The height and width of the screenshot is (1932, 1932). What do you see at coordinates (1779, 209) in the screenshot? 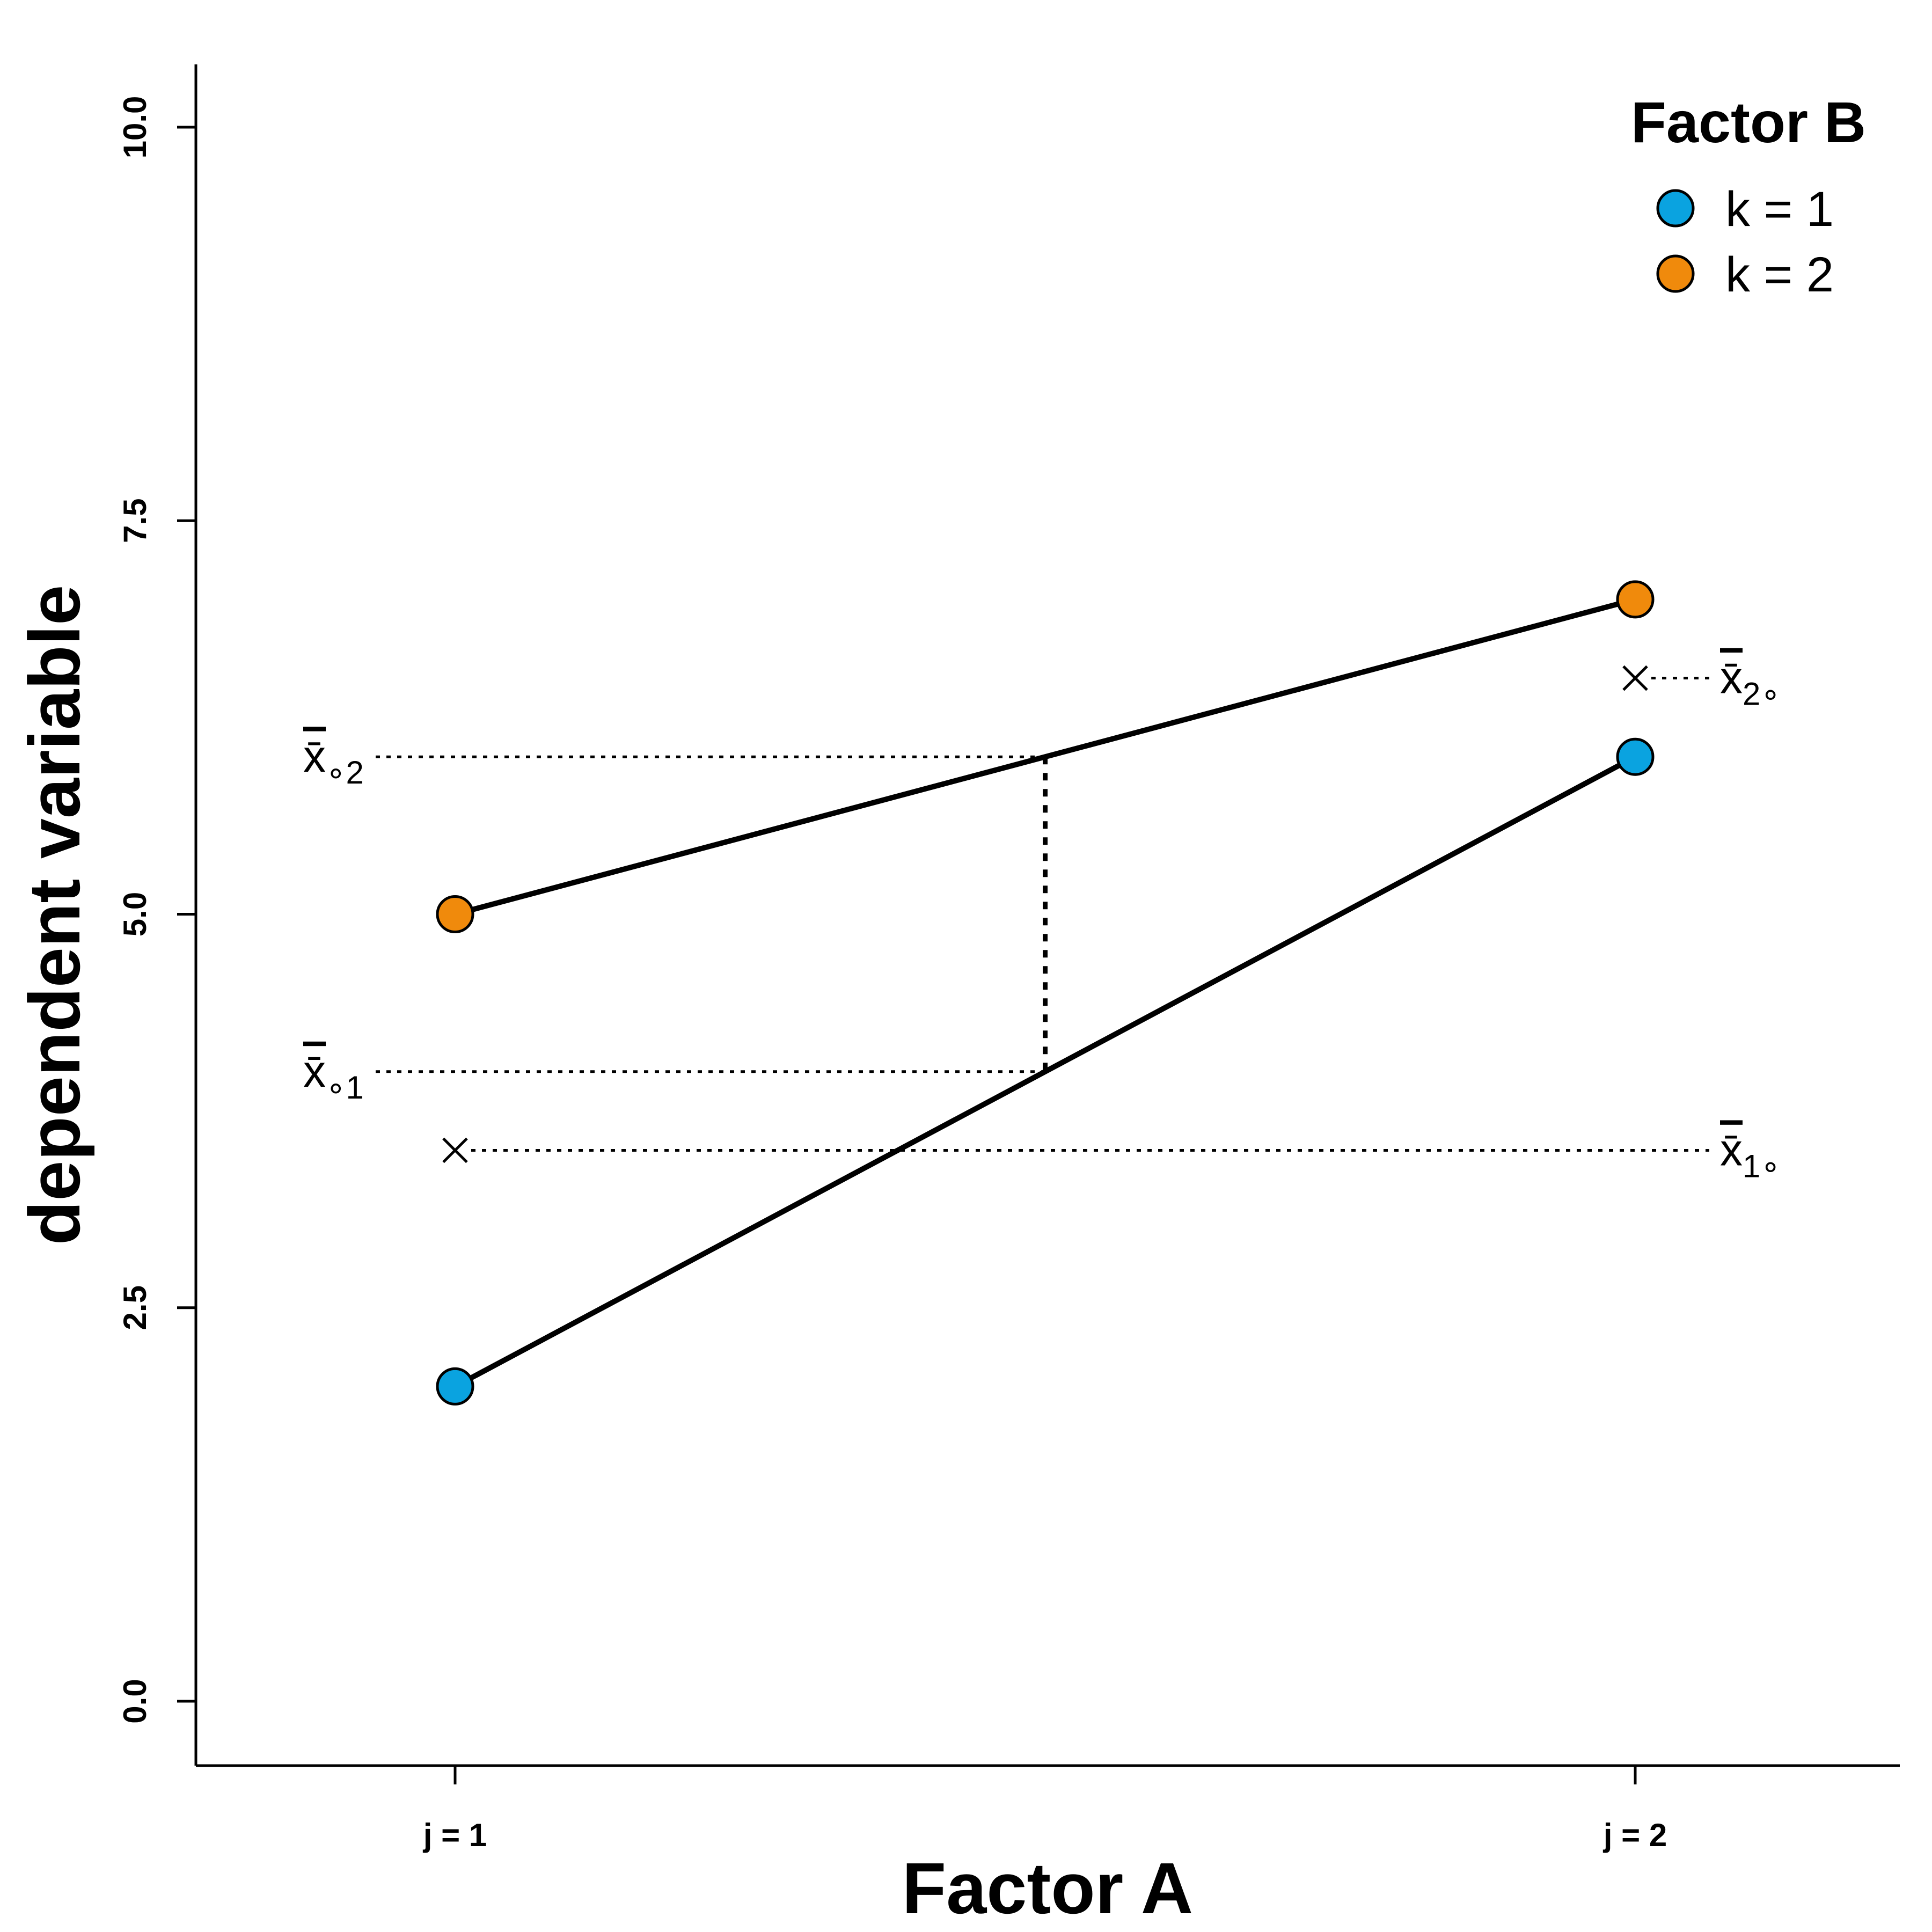
I see `legend-label: k = 1` at bounding box center [1779, 209].